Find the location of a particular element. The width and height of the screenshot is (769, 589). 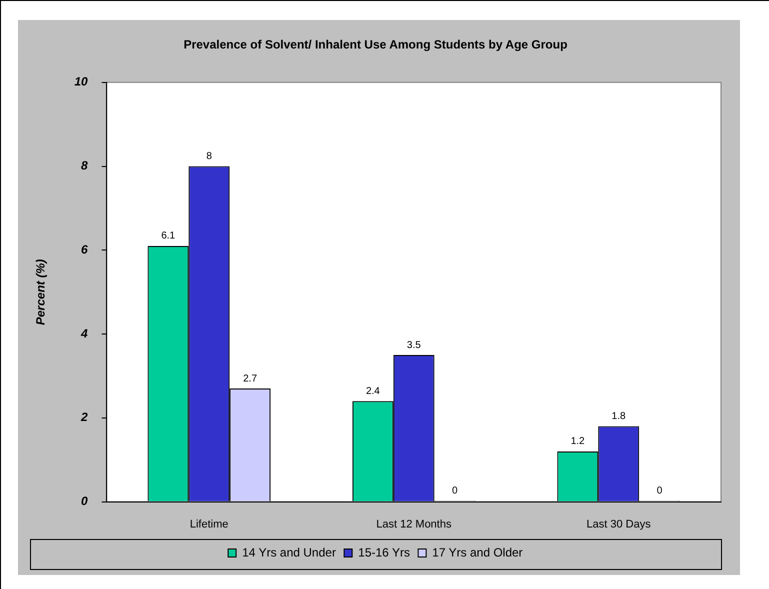

chart-title: Prevalence of Solvent/ Inhalent Use Among Students by Age Group is located at coordinates (376, 45).